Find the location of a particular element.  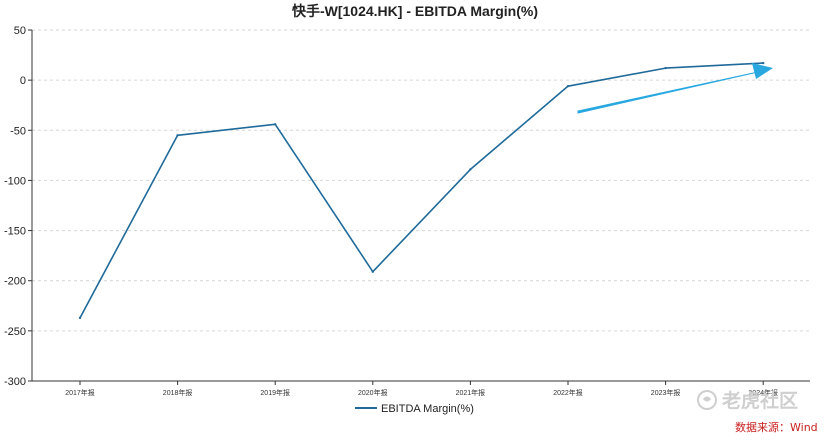

y-tick-label: -300 is located at coordinates (15, 382).